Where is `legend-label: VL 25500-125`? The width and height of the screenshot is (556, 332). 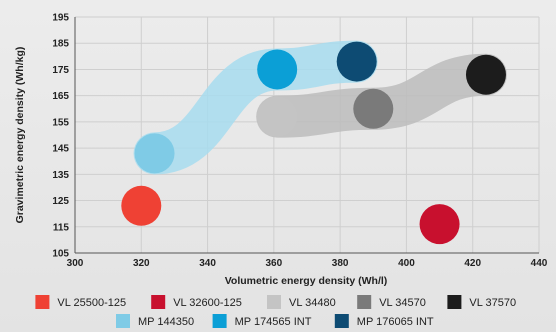 legend-label: VL 25500-125 is located at coordinates (91, 303).